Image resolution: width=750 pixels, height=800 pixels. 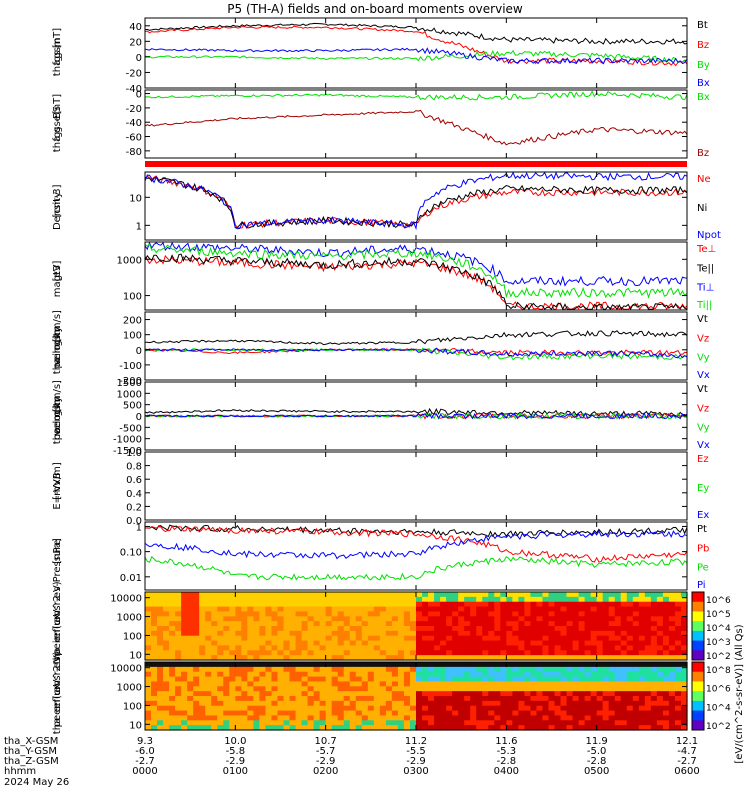 What do you see at coordinates (703, 515) in the screenshot?
I see `legend-Ex: Ex` at bounding box center [703, 515].